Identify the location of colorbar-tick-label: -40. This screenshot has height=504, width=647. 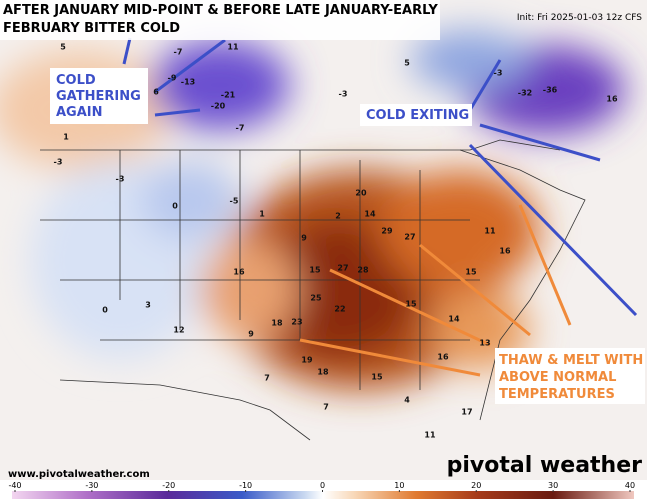
(14, 485).